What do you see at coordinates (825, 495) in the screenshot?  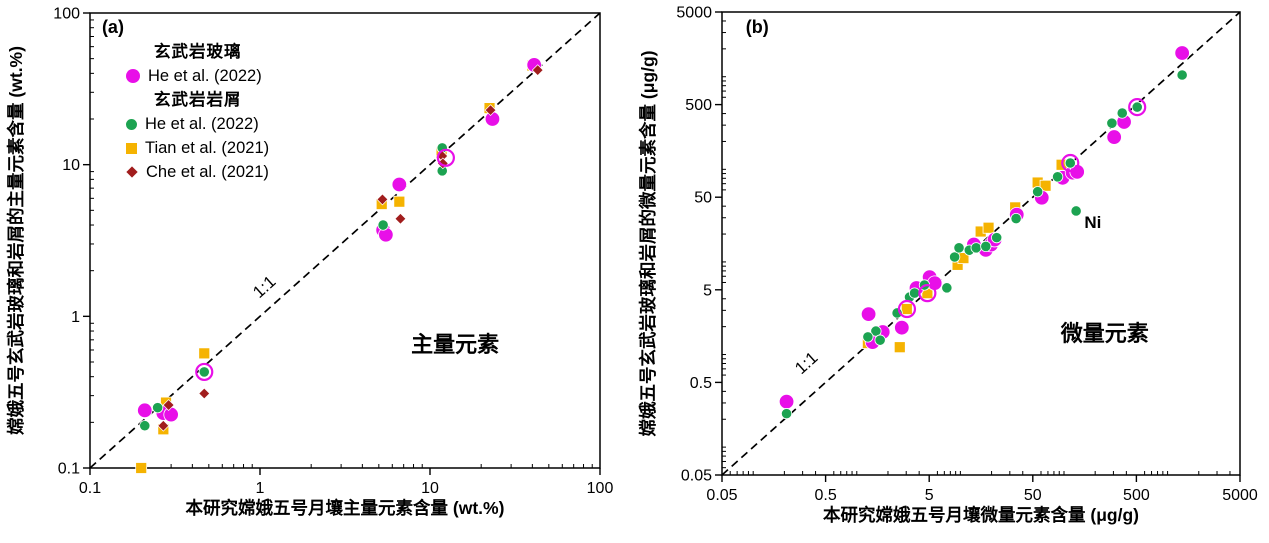 I see `x-tick-label: 0.5` at bounding box center [825, 495].